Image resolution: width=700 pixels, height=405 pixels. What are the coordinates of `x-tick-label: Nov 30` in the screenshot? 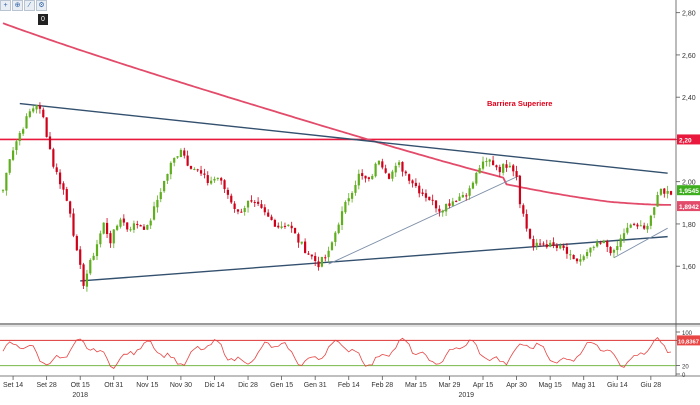 It's located at (181, 385).